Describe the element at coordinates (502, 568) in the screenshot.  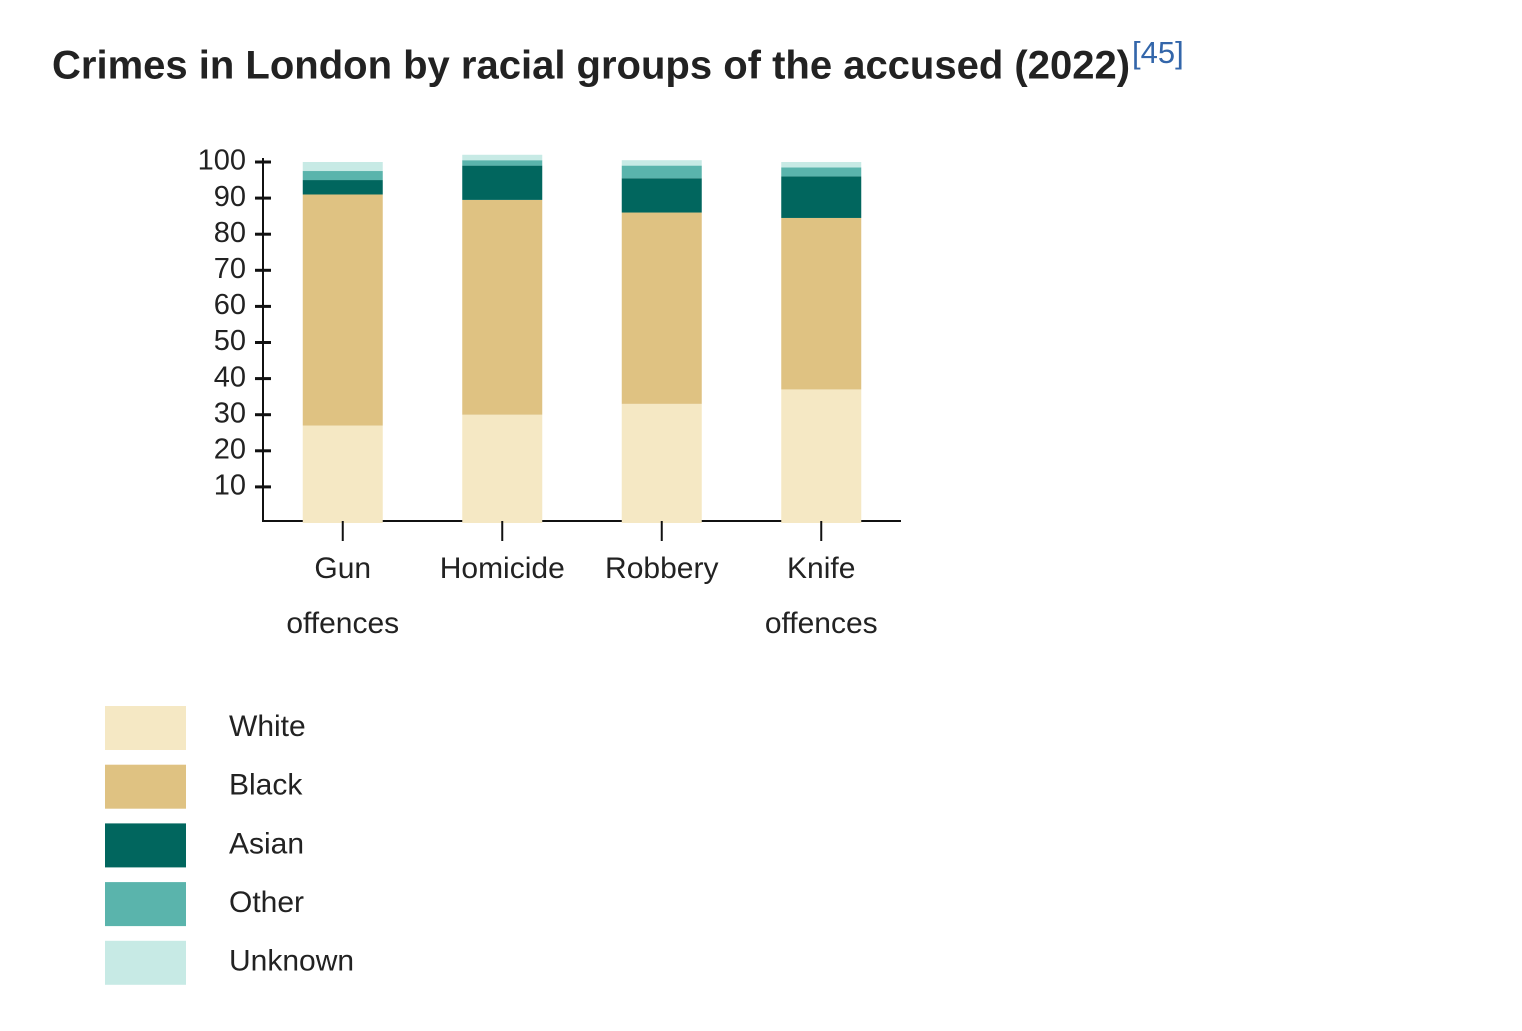
I see `x-tick-label: Homicide` at that location.